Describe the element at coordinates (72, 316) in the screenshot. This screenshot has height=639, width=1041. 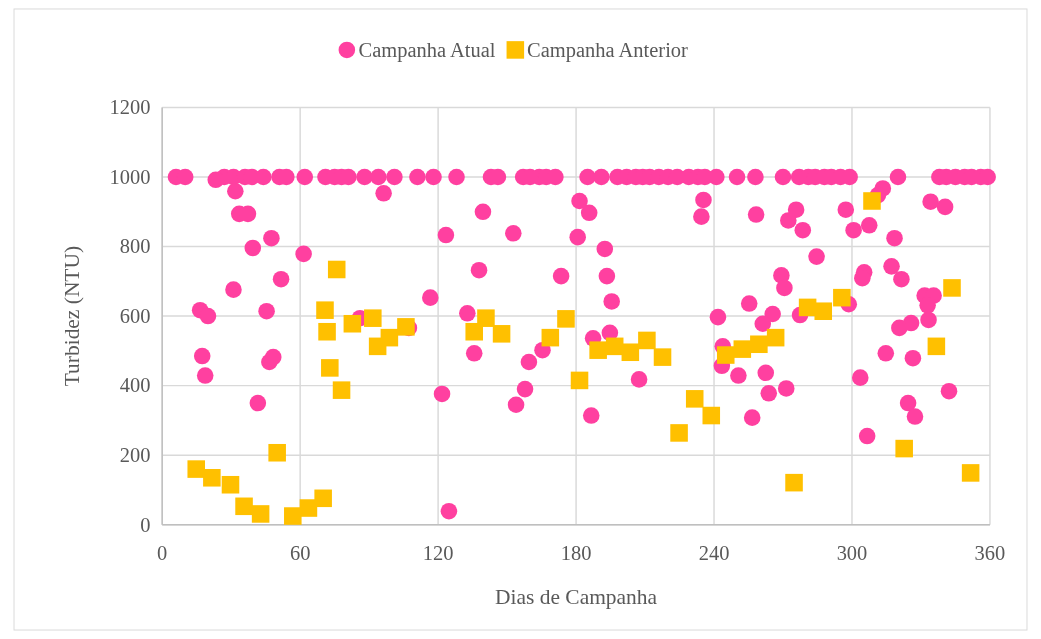
I see `y-axis-title: Turbidez (NTU)` at that location.